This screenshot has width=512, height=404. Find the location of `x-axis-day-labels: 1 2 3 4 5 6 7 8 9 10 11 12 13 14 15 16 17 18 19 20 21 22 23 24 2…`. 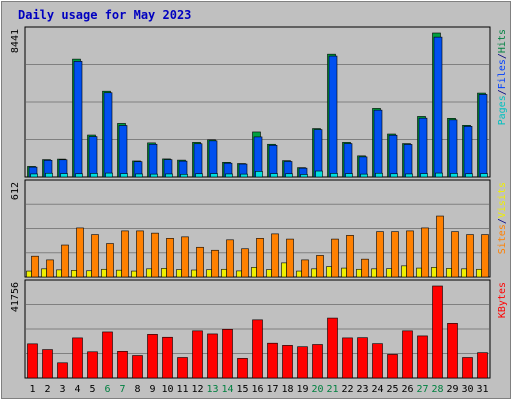

x-axis-day-labels: 1 2 3 4 5 6 7 8 9 10 11 12 13 14 15 16 17 18 19 20 21 22 23 24 2… is located at coordinates (258, 389).